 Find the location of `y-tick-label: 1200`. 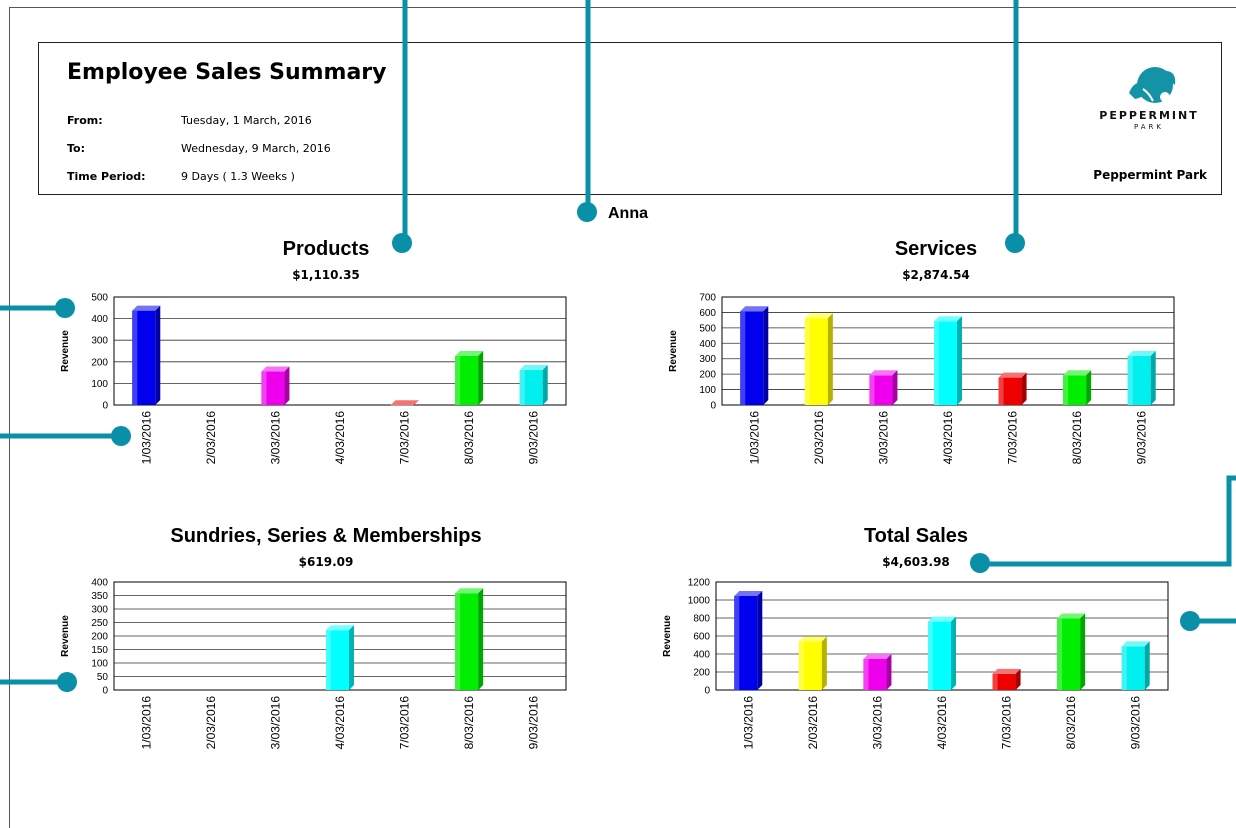

y-tick-label: 1200 is located at coordinates (699, 583).